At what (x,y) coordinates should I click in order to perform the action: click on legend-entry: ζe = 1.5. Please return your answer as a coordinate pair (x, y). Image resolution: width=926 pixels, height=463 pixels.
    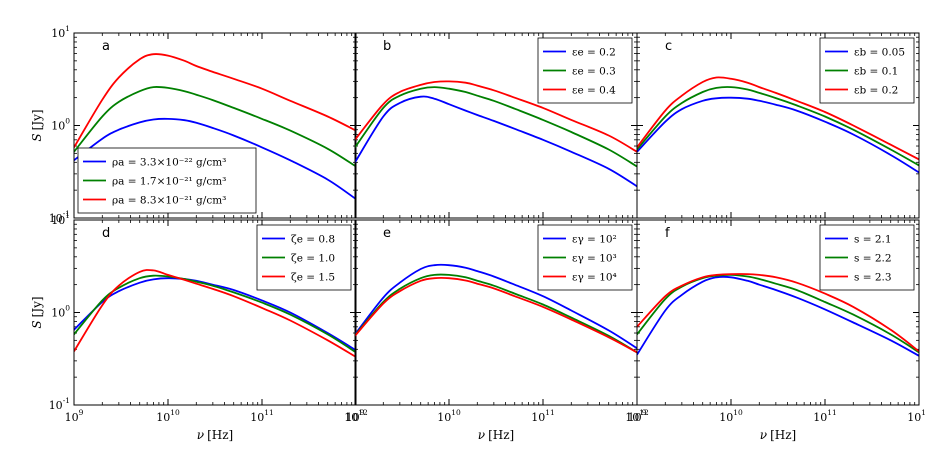
    Looking at the image, I should click on (313, 278).